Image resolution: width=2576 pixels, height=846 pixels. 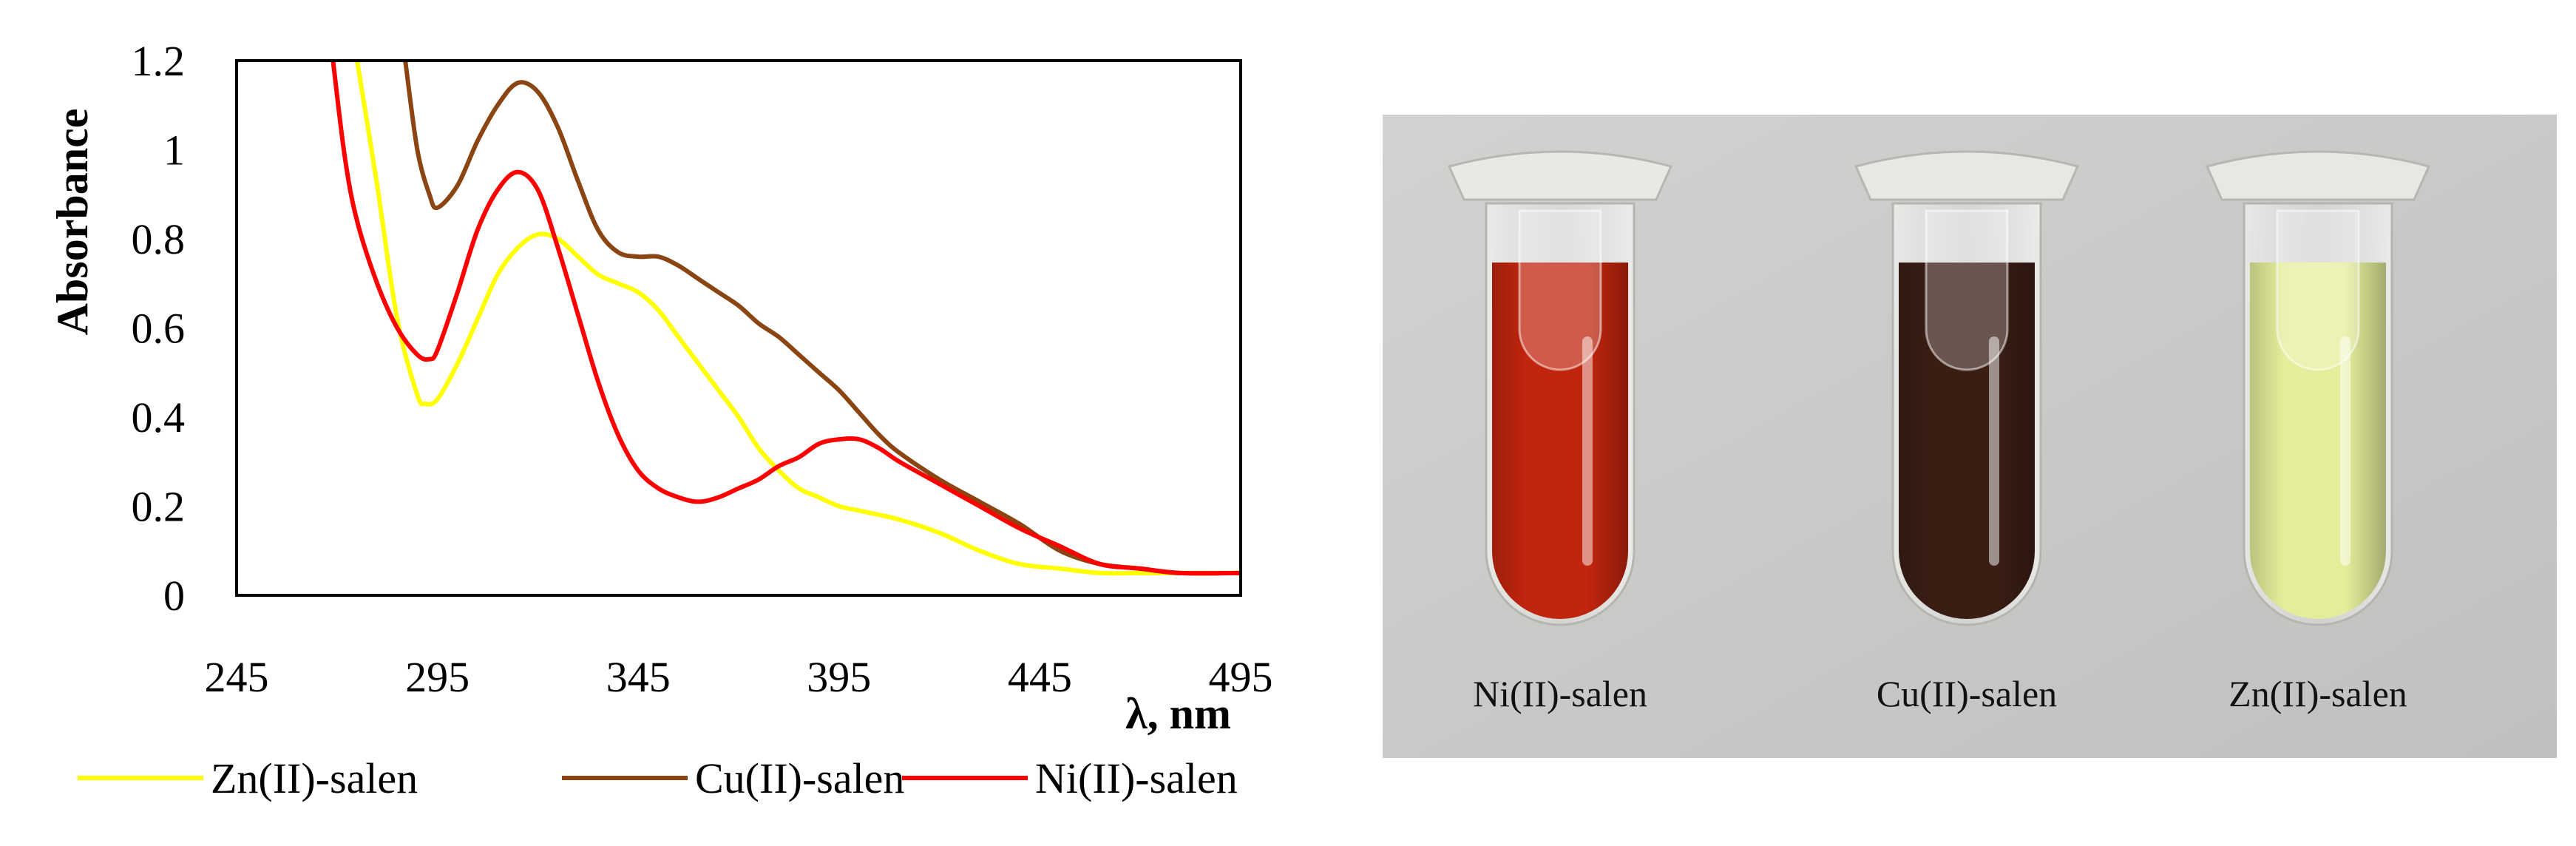 What do you see at coordinates (1241, 677) in the screenshot?
I see `x-tick-label: 495` at bounding box center [1241, 677].